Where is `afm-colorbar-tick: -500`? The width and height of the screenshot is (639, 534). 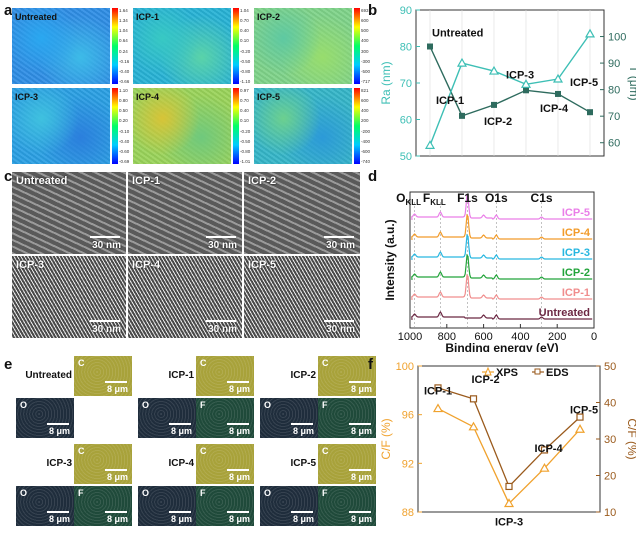
afm-colorbar-tick: -500 is located at coordinates (366, 71).